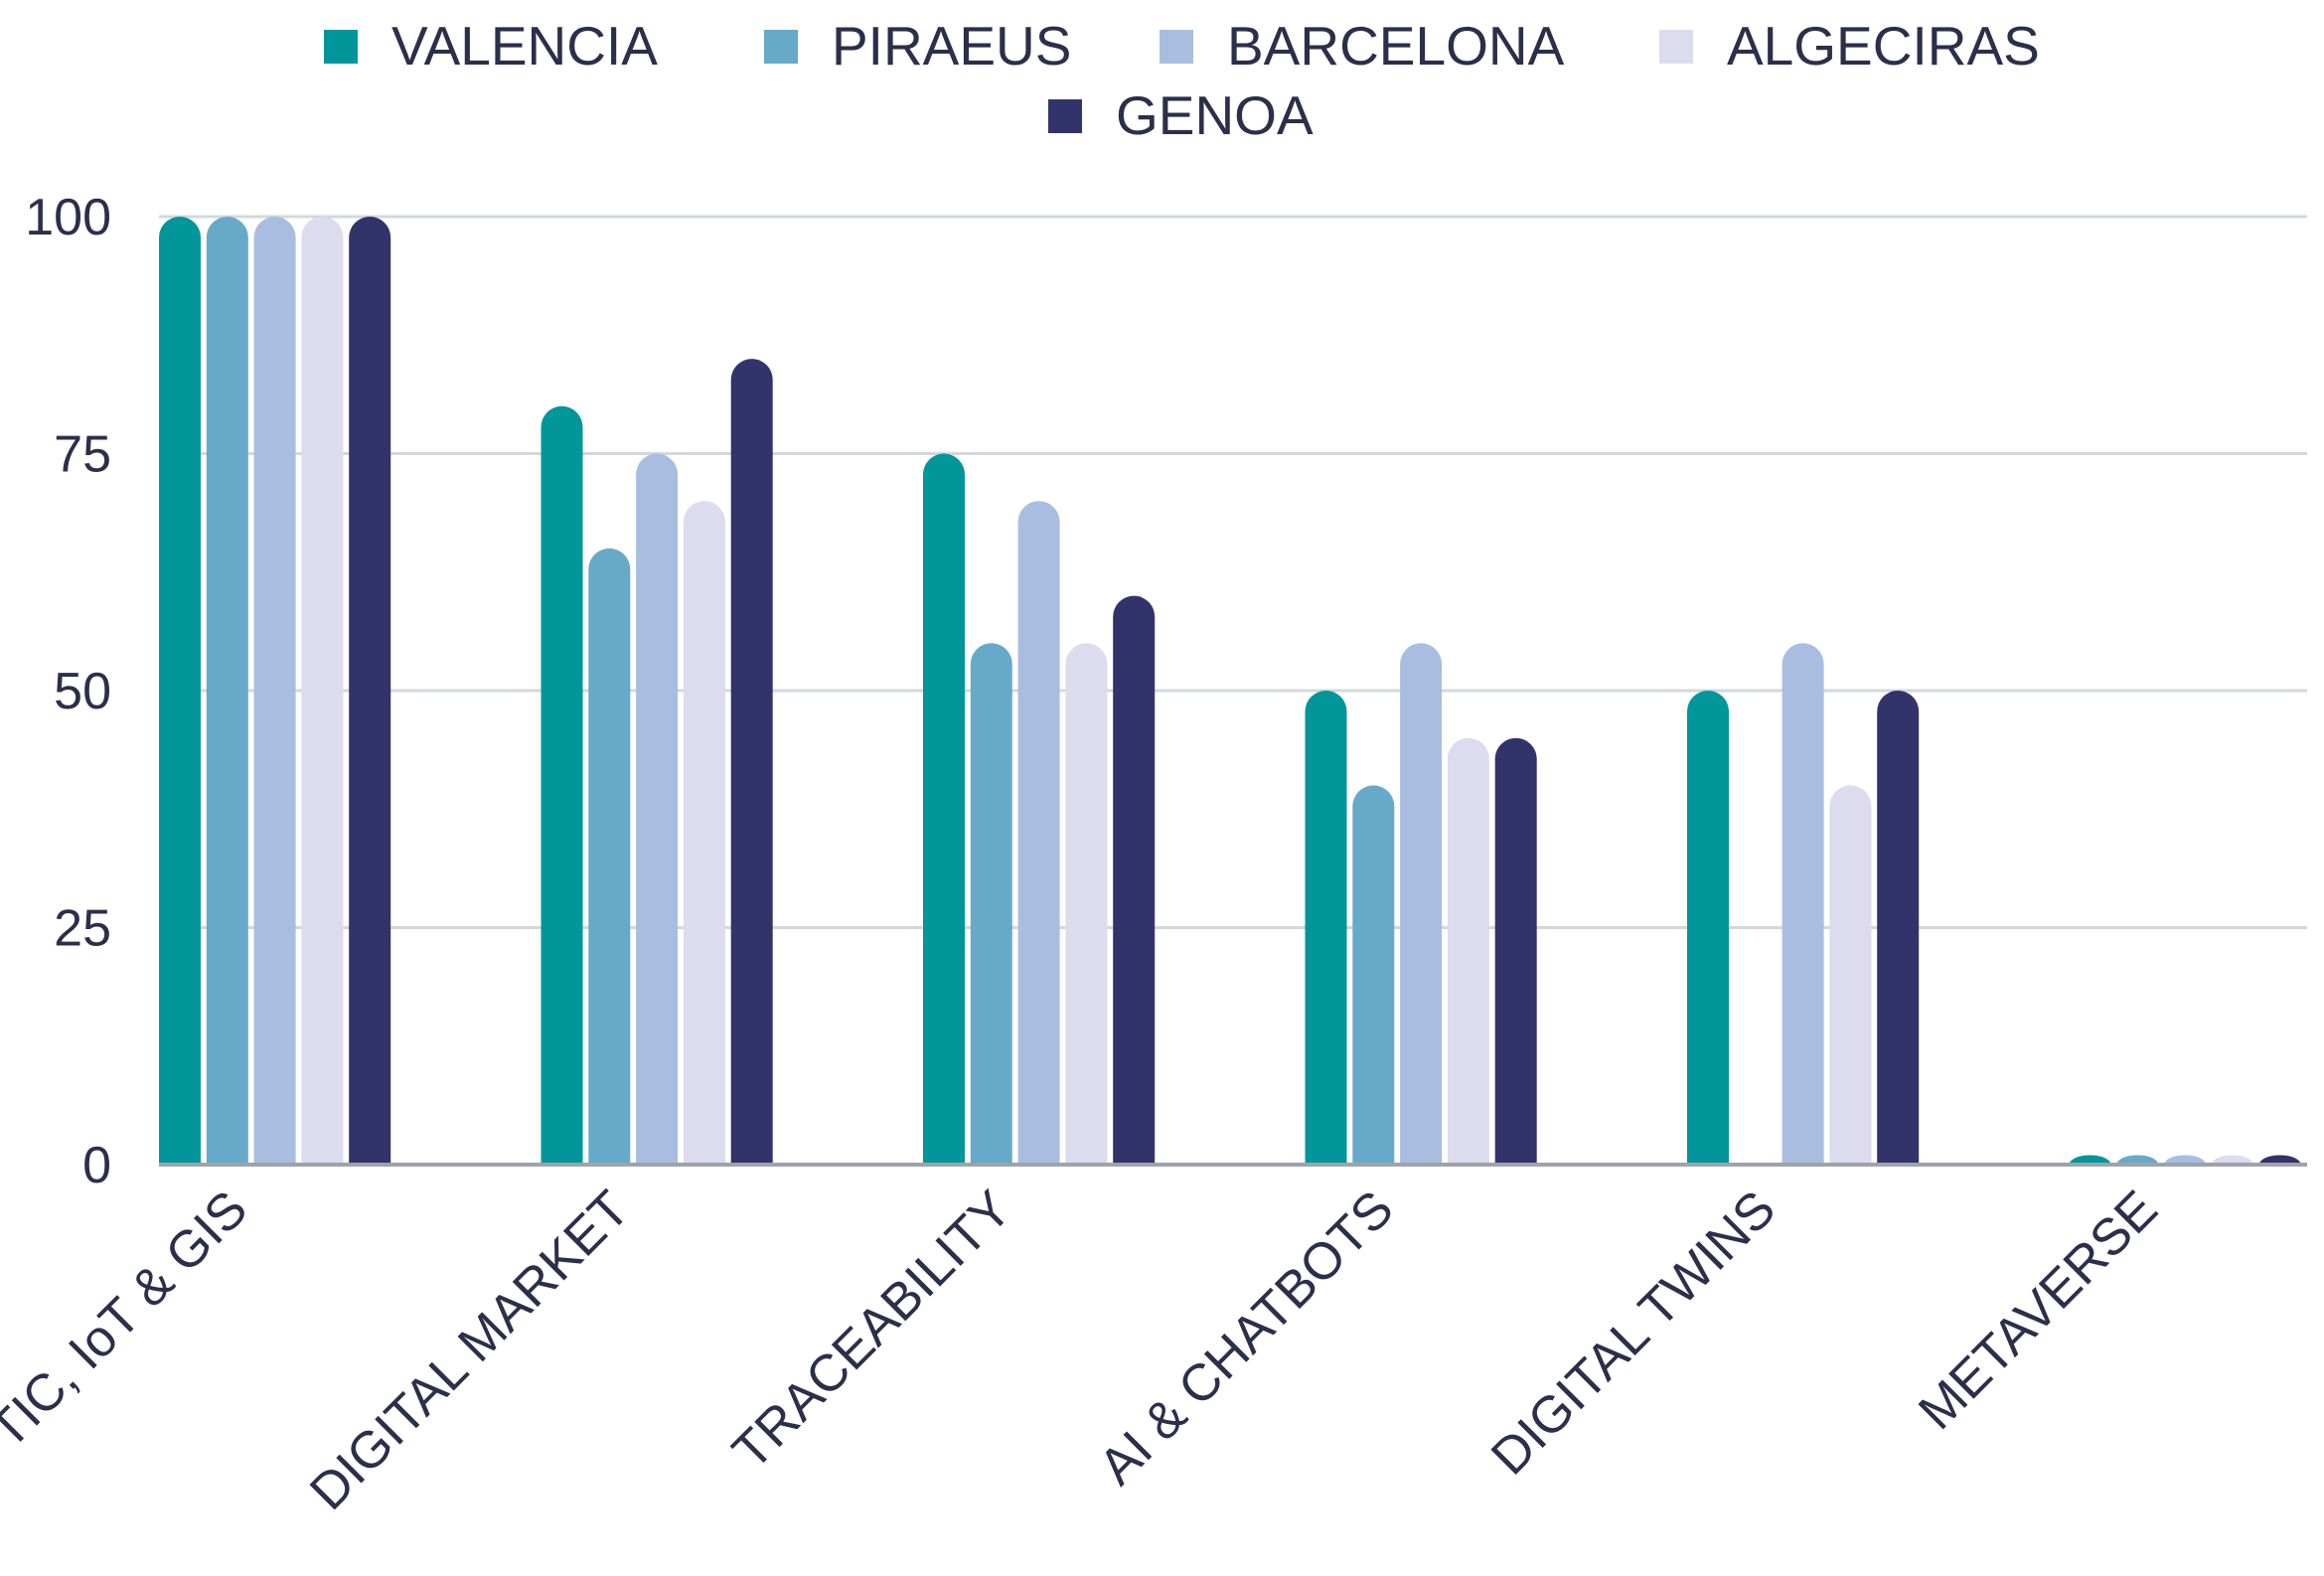  I want to click on bar-valencia-metaverse, so click(2090, 1160).